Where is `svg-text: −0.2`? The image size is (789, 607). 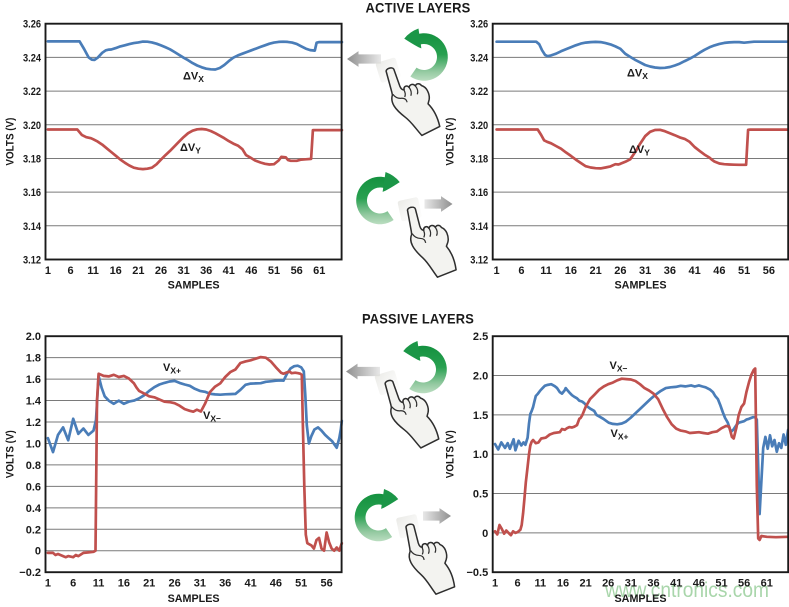
svg-text: −0.2 is located at coordinates (30, 573).